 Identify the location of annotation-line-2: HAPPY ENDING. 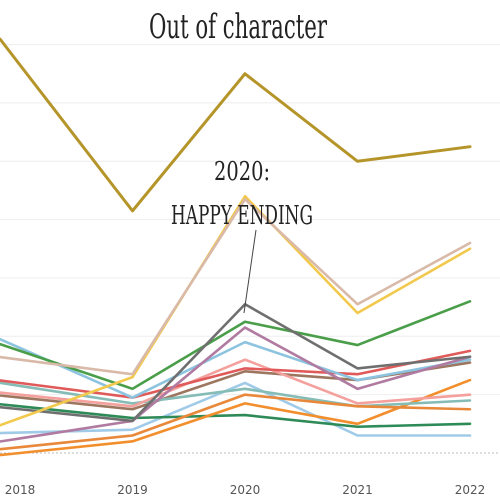
(242, 216).